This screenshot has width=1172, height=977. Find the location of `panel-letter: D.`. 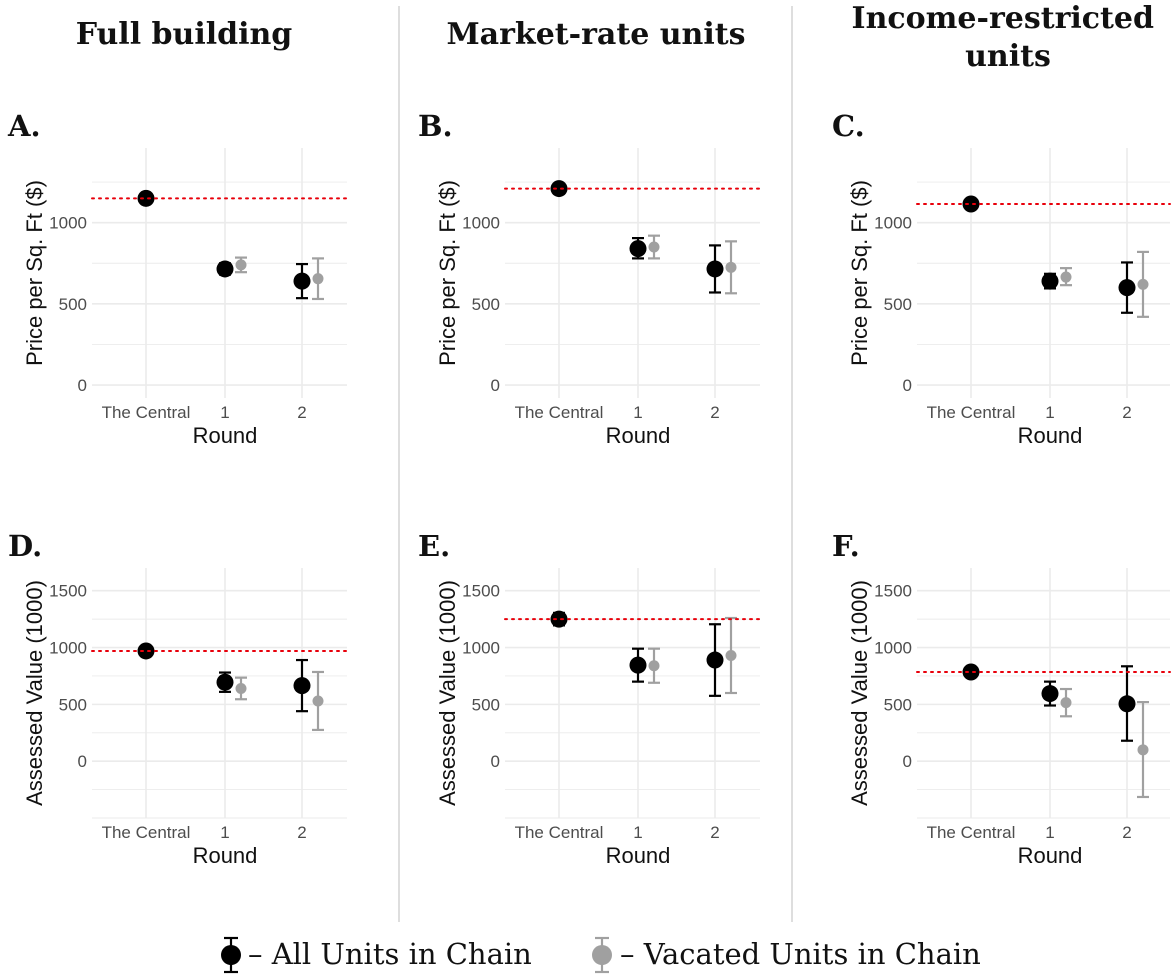

panel-letter: D. is located at coordinates (25, 546).